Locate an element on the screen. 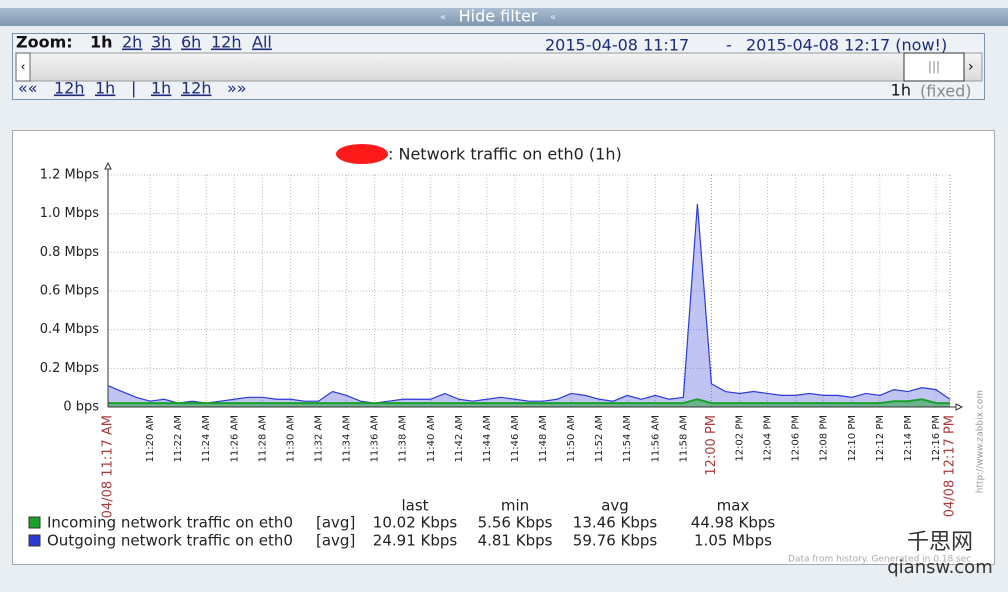 The height and width of the screenshot is (592, 1008). legend-value: 24.91 Kbps is located at coordinates (415, 541).